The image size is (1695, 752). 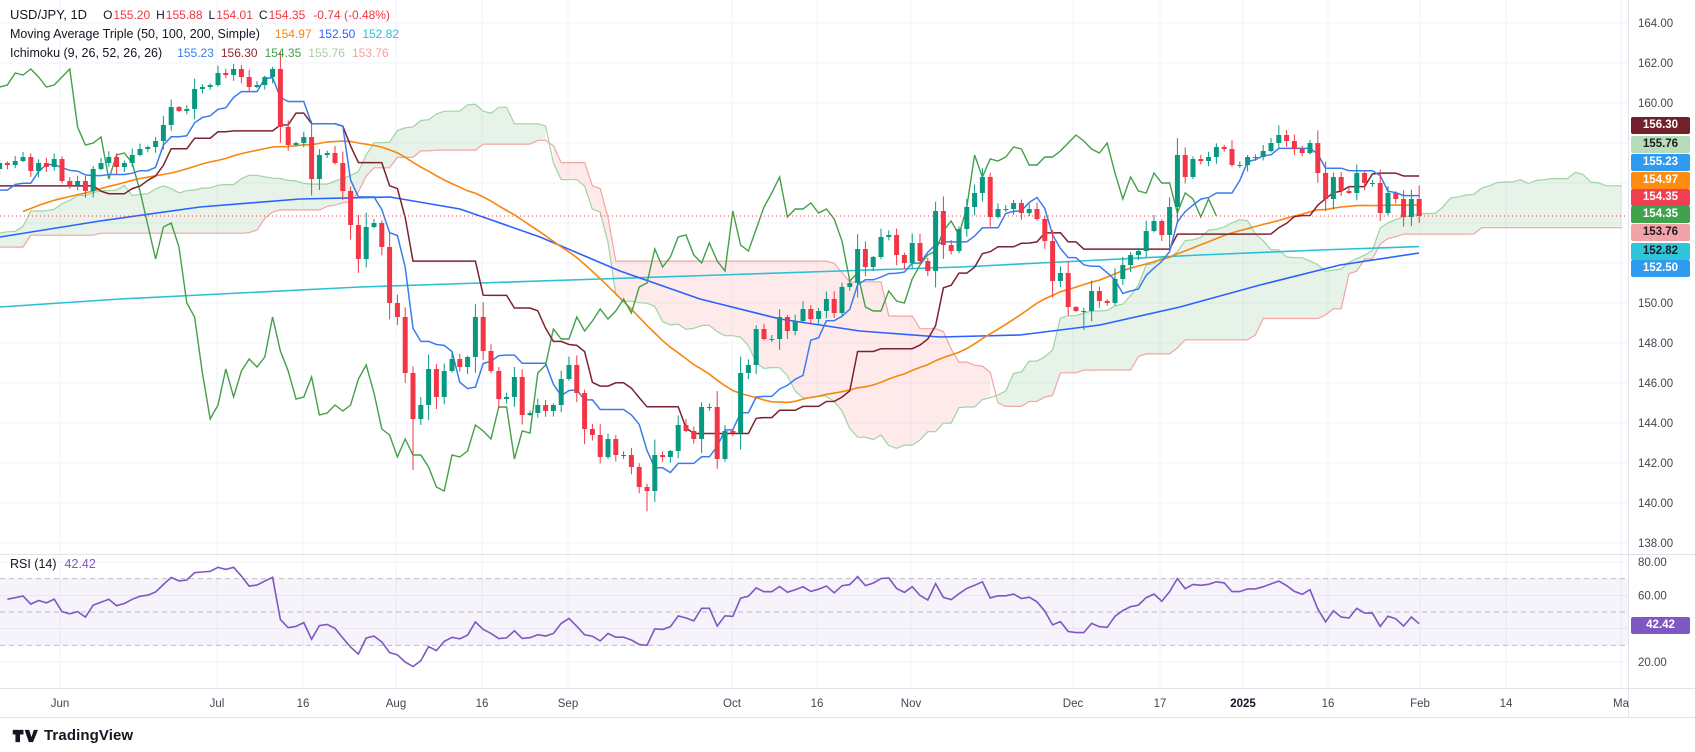 I want to click on price-axis-label: 164.00, so click(x=1655, y=24).